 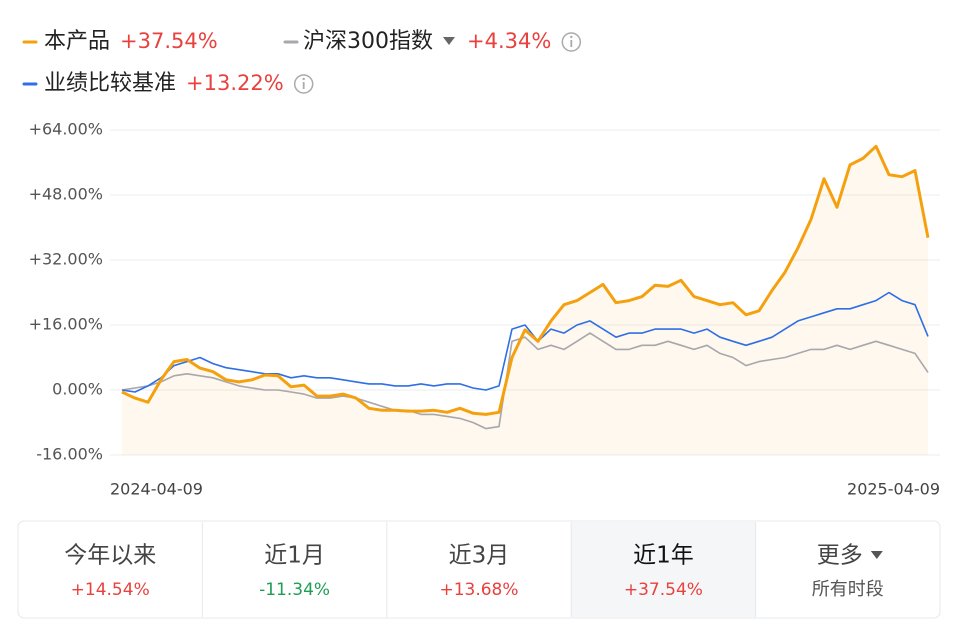 I want to click on y-tick-label: +48.00%, so click(x=66, y=194).